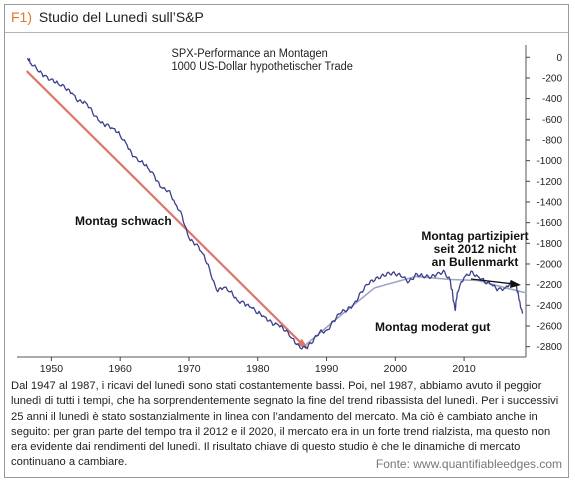  Describe the element at coordinates (549, 306) in the screenshot. I see `y-tick-label: -2400` at that location.